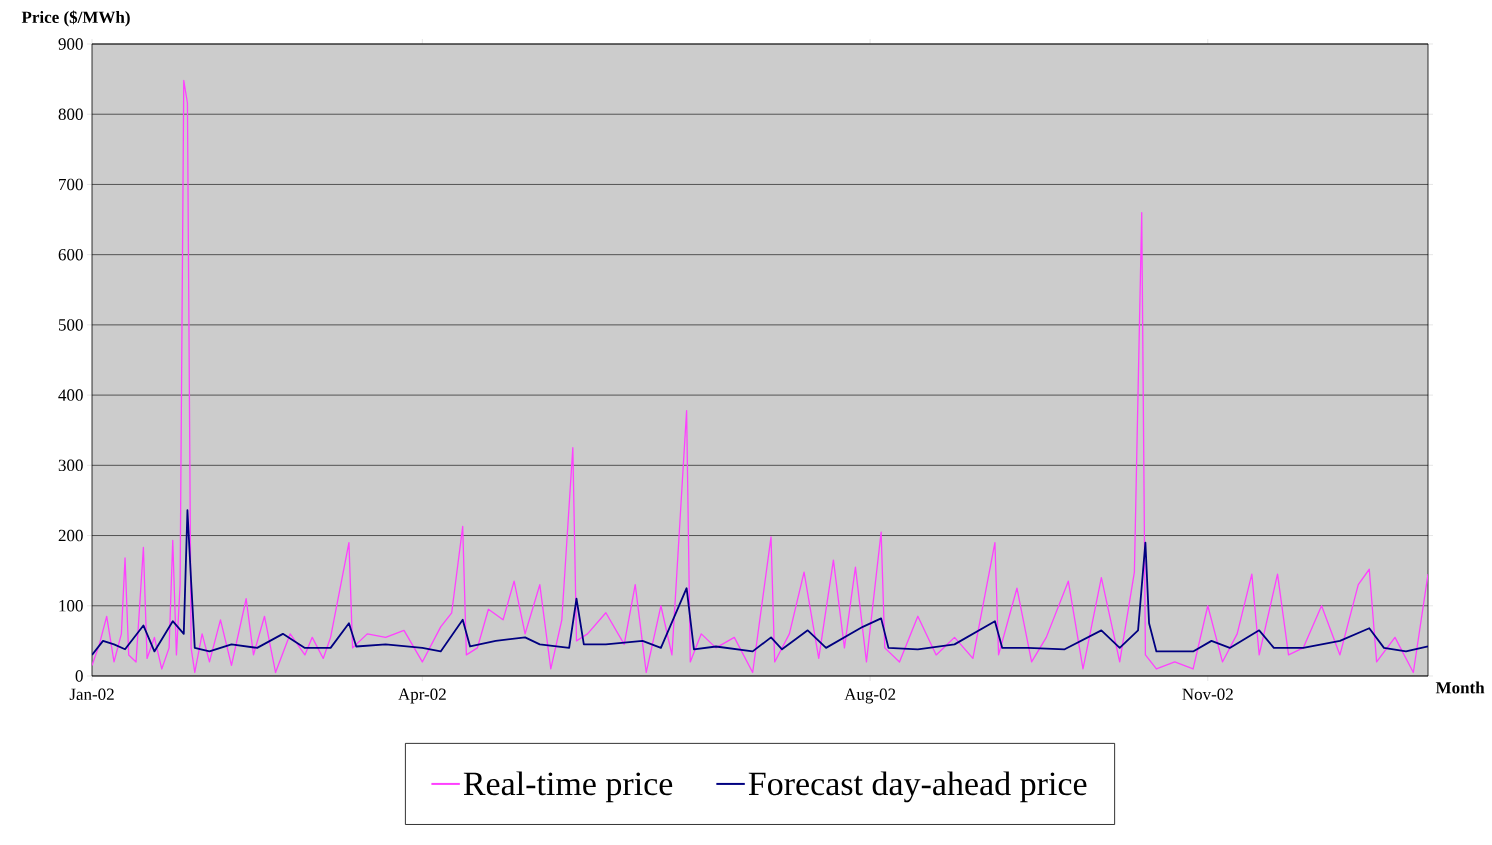 The image size is (1492, 845). Describe the element at coordinates (91, 694) in the screenshot. I see `x-tick-label: Jan-02` at that location.